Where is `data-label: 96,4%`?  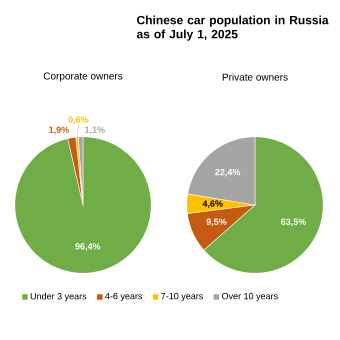 data-label: 96,4% is located at coordinates (87, 247).